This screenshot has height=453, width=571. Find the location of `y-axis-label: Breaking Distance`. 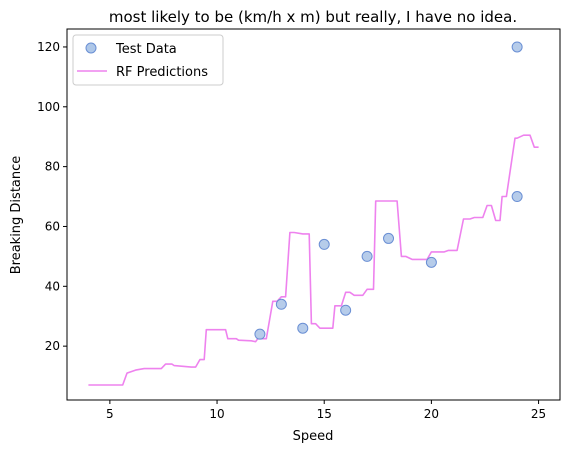

y-axis-label: Breaking Distance is located at coordinates (16, 215).